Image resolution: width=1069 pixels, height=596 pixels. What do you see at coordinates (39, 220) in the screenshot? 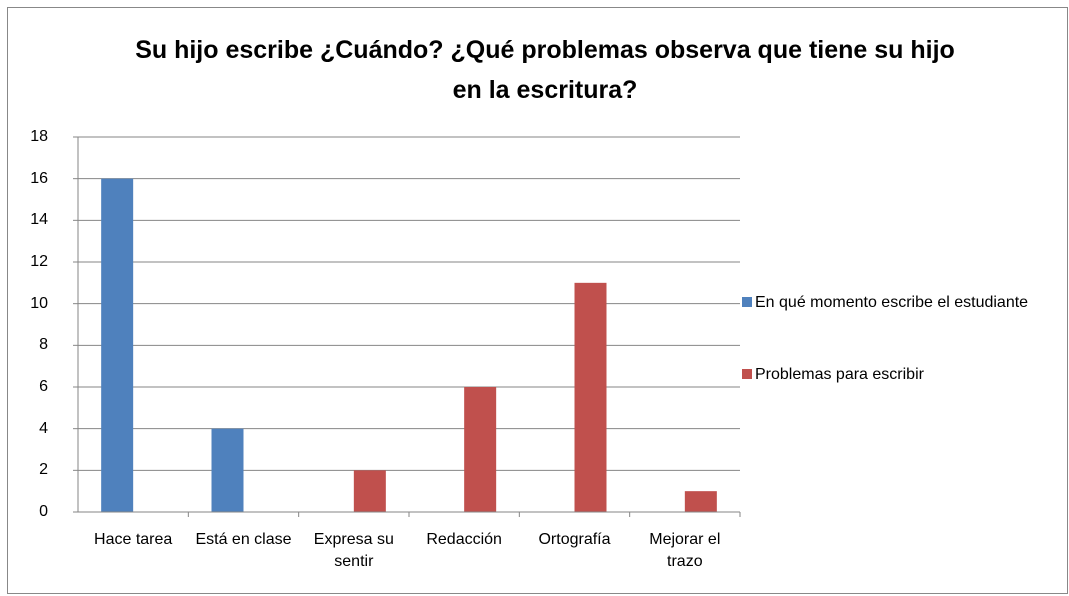
I see `y-tick-label: 14` at bounding box center [39, 220].